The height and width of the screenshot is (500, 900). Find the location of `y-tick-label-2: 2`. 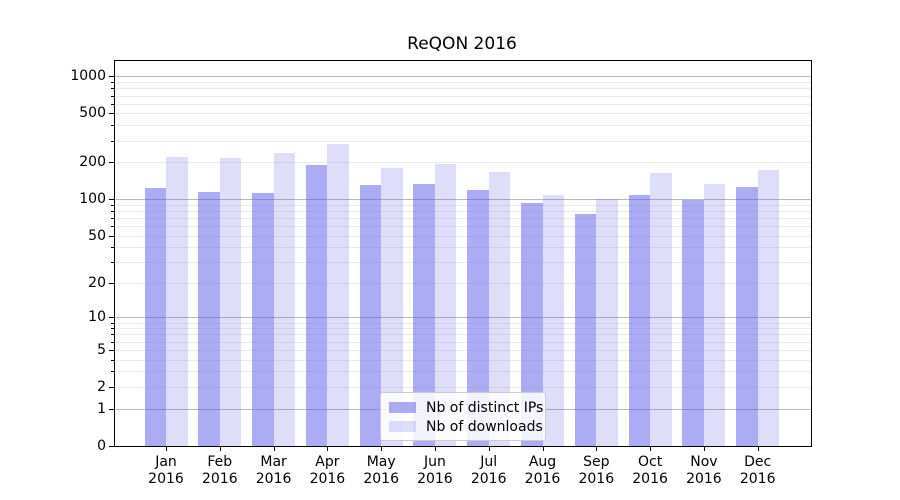

y-tick-label-2: 2 is located at coordinates (101, 386).